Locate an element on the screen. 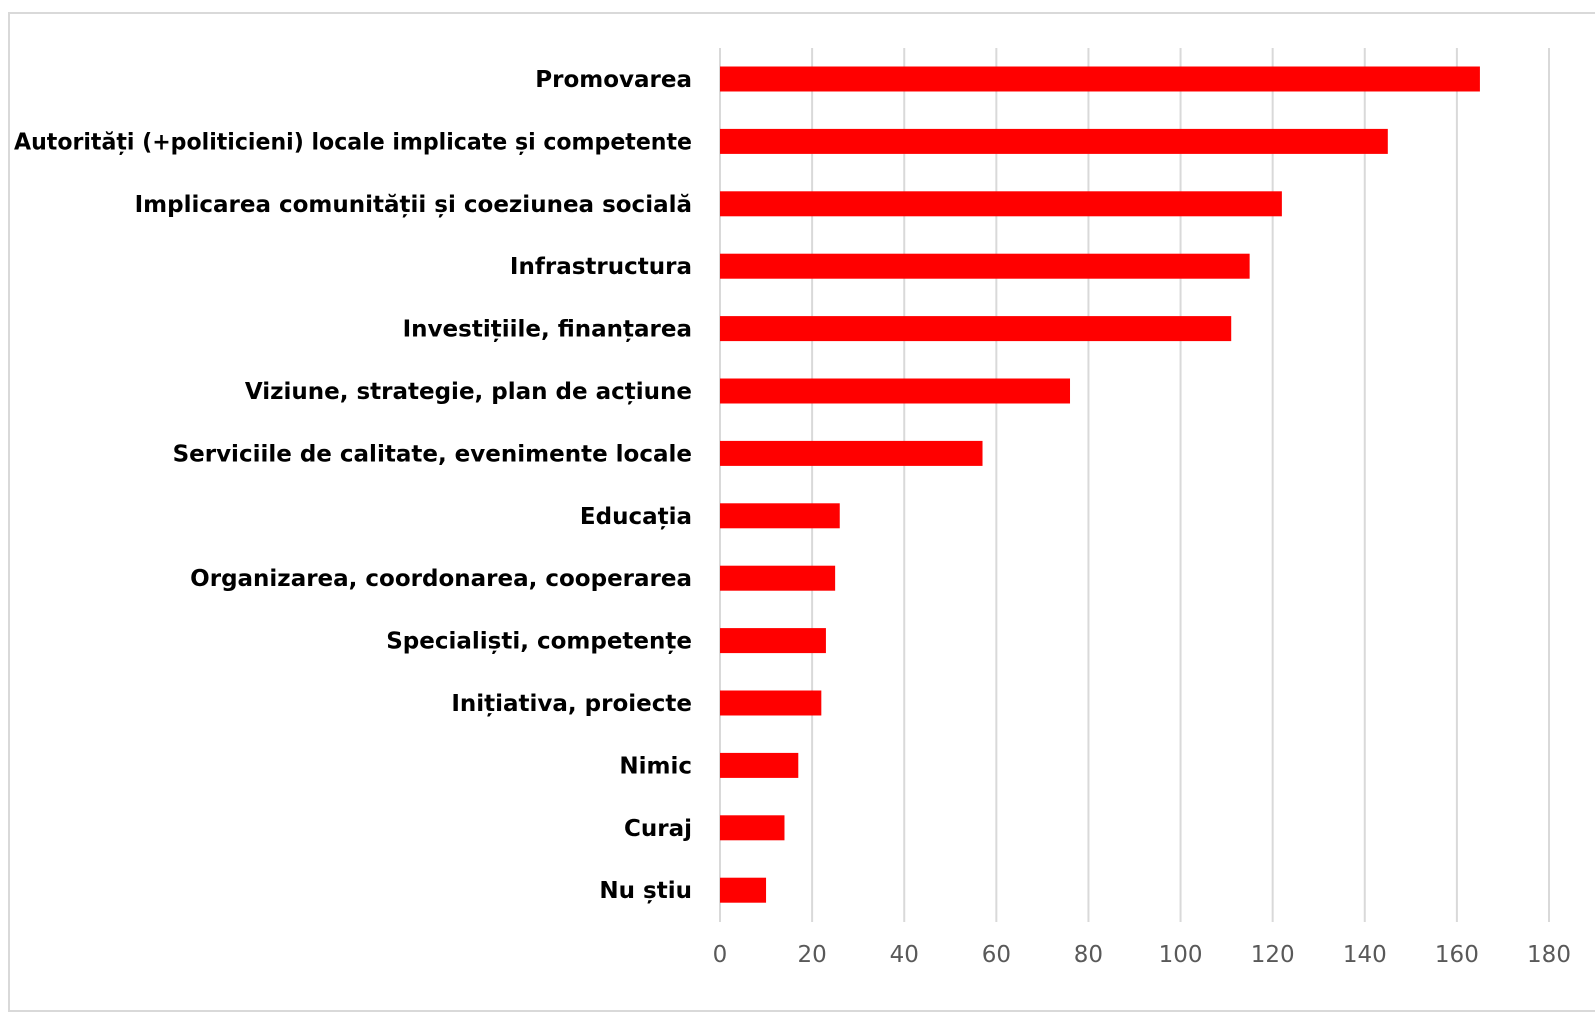 This screenshot has height=1012, width=1595. category-label: Specialiști, competențe is located at coordinates (539, 642).